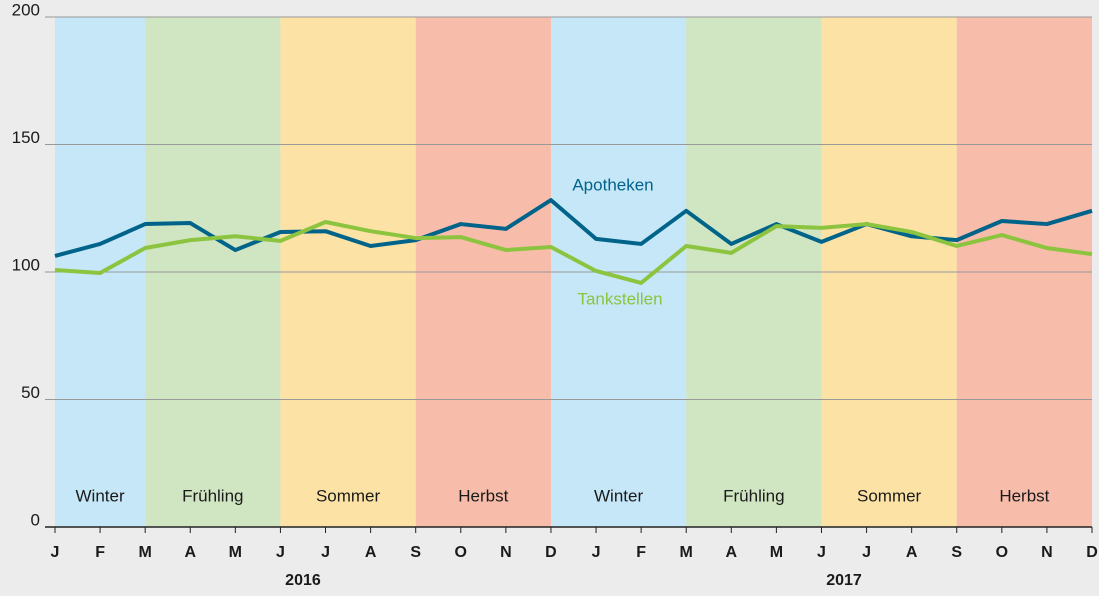 Image resolution: width=1099 pixels, height=596 pixels. What do you see at coordinates (26, 9) in the screenshot?
I see `y-tick-label: 200` at bounding box center [26, 9].